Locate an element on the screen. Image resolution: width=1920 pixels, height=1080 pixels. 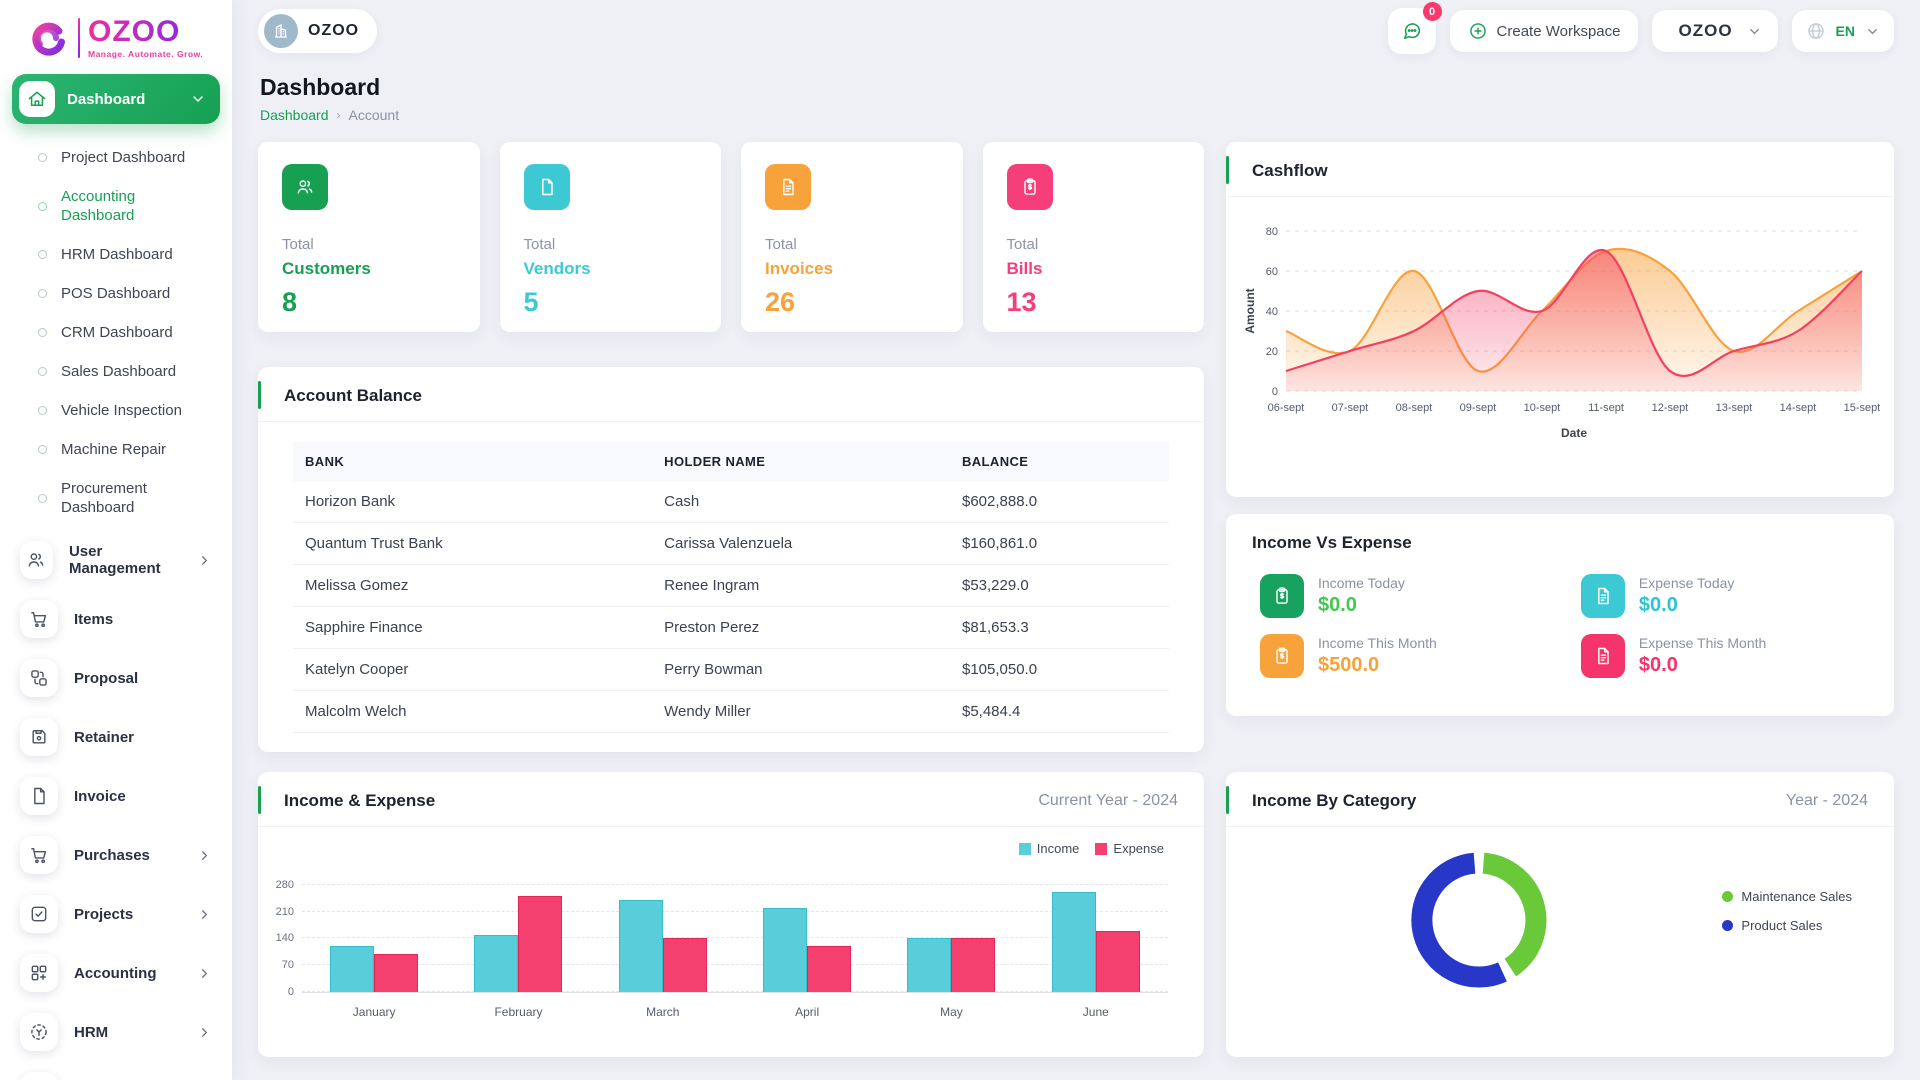
sidebar-item-accounting-dashboard: Accounting Dashboard is located at coordinates (116, 206).